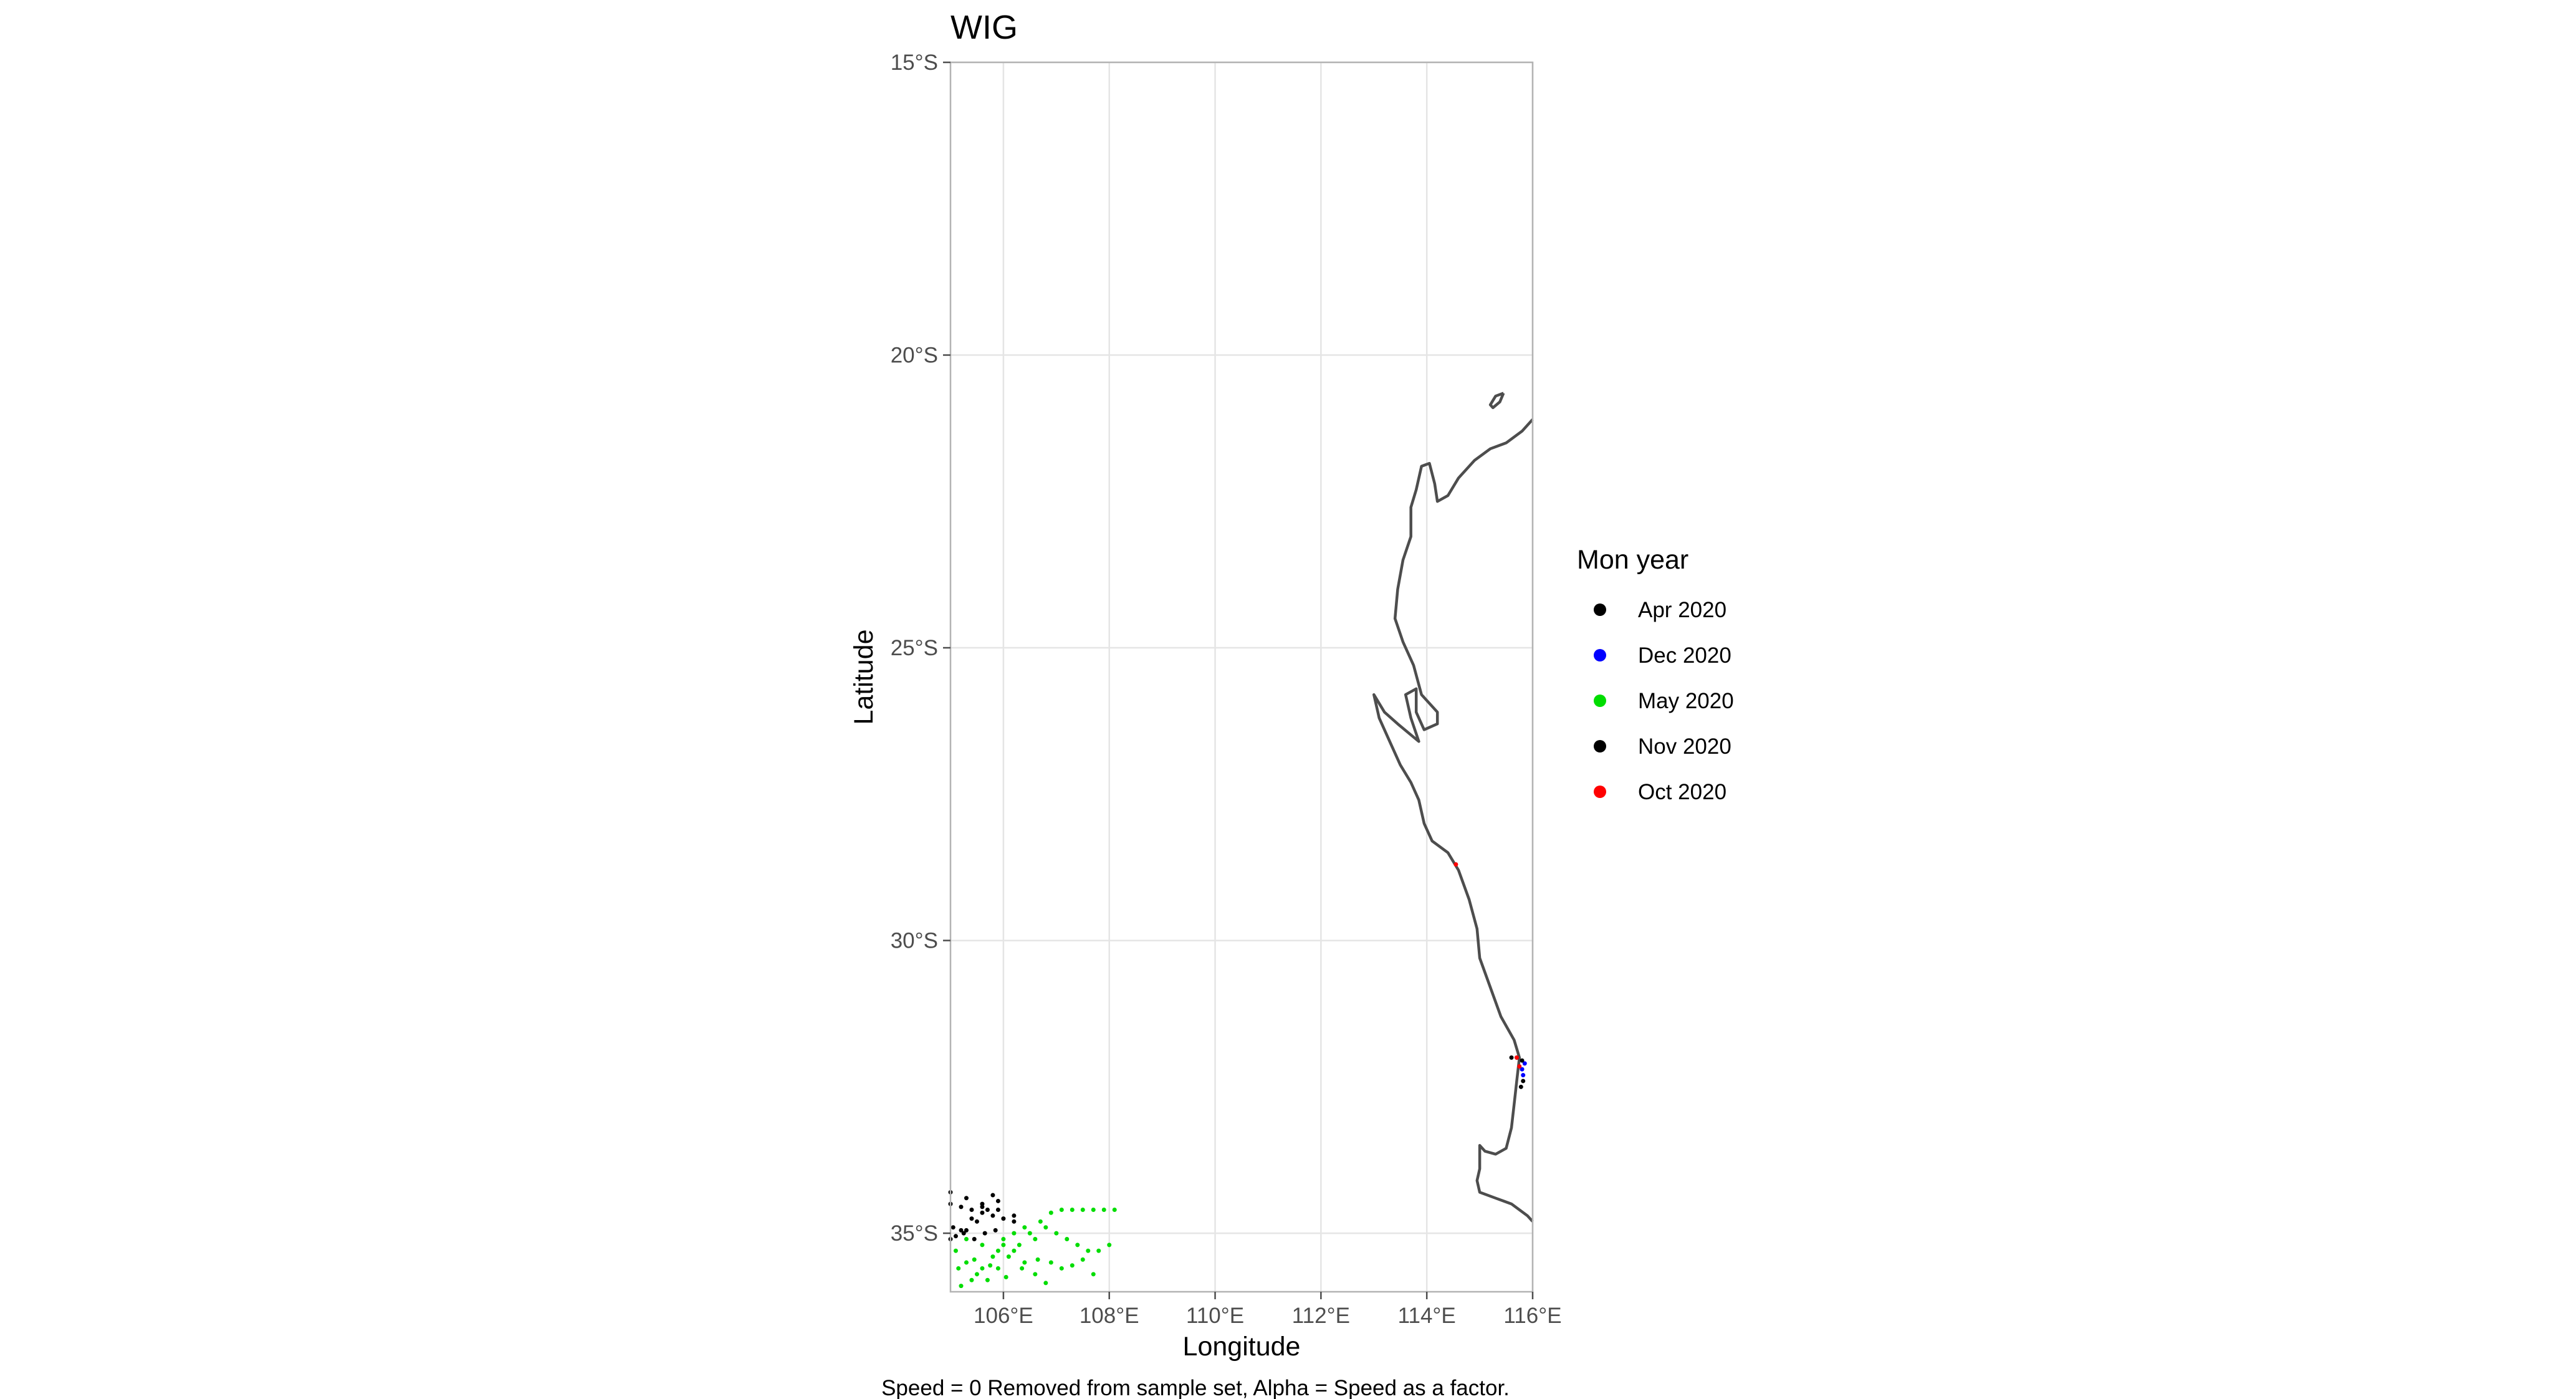 This screenshot has height=1399, width=2576. What do you see at coordinates (1686, 701) in the screenshot?
I see `legend-label: May 2020` at bounding box center [1686, 701].